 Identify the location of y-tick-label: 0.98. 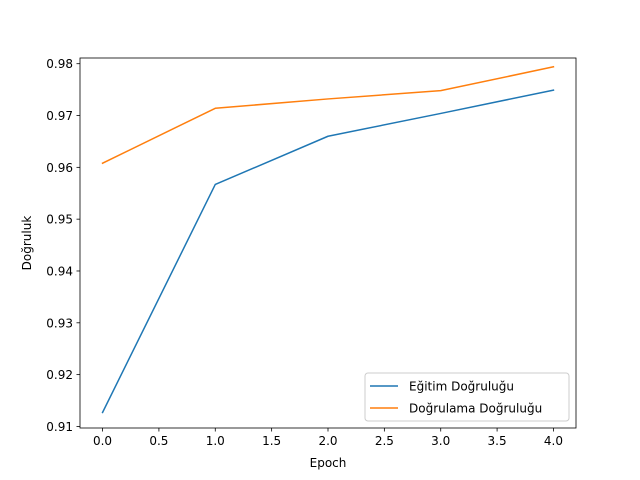
(59, 64).